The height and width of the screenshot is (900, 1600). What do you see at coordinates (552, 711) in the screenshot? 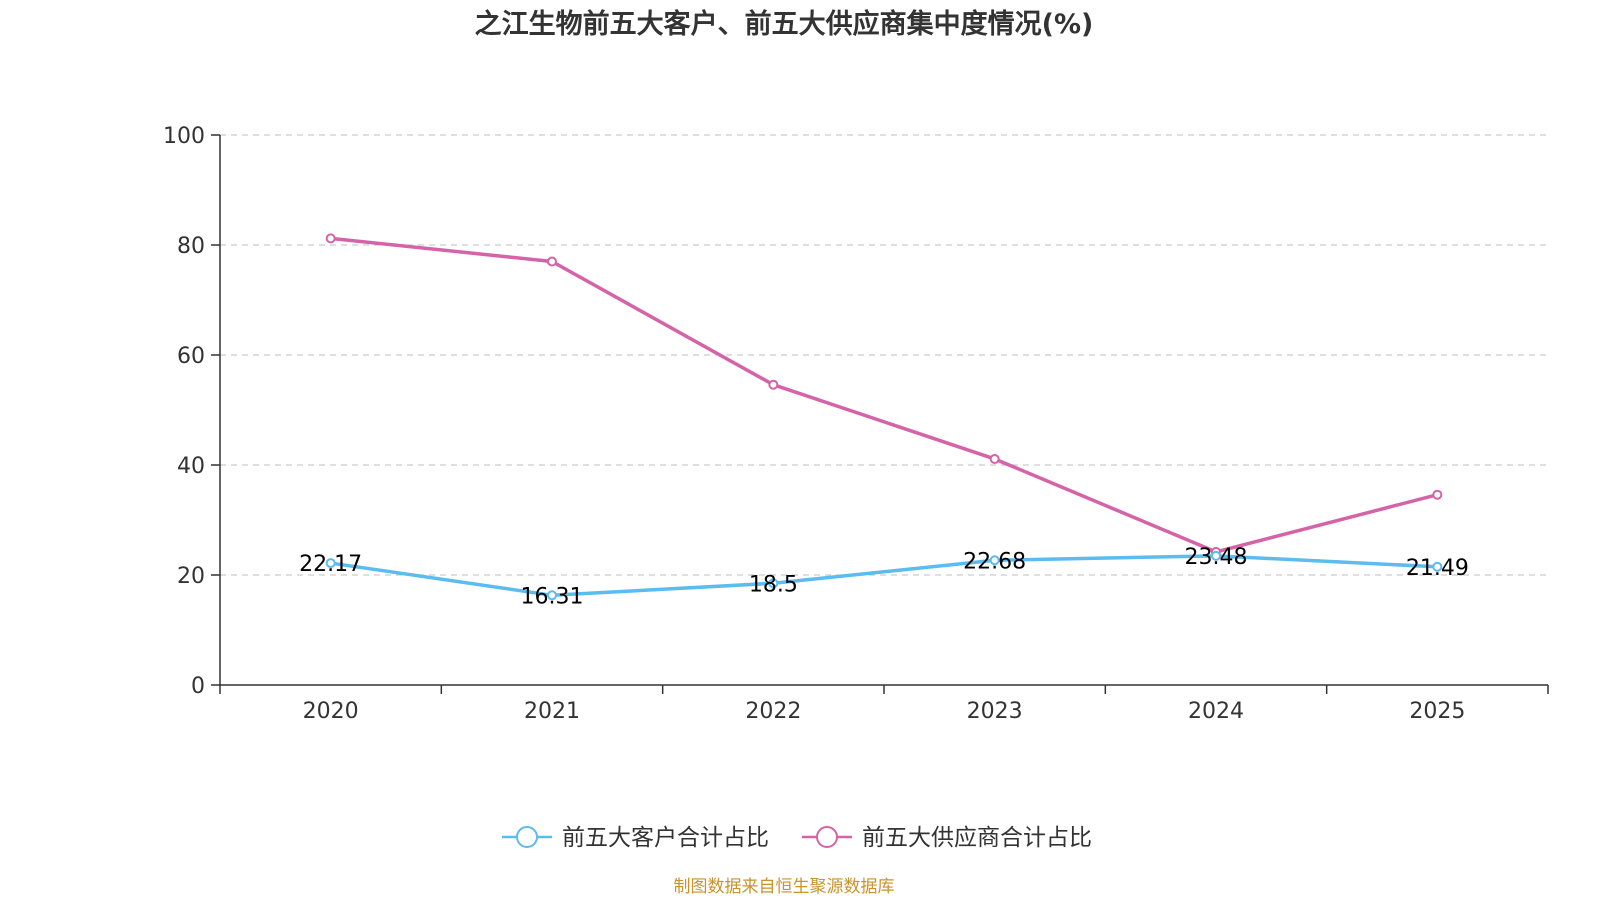
I see `x-tick-label: 2021` at bounding box center [552, 711].